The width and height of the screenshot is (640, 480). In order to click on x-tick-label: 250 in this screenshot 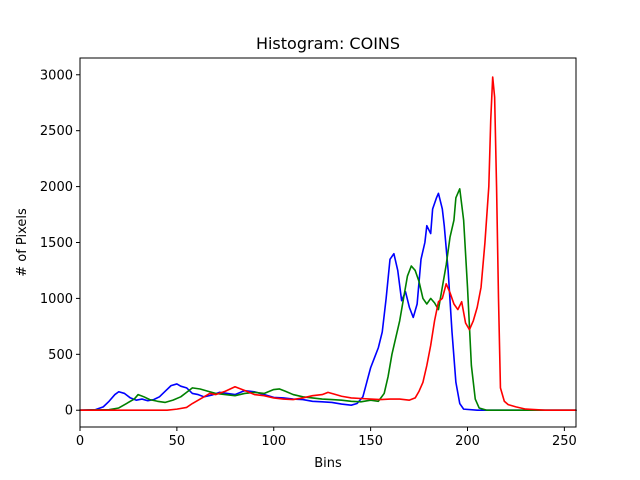, I will do `click(564, 441)`.